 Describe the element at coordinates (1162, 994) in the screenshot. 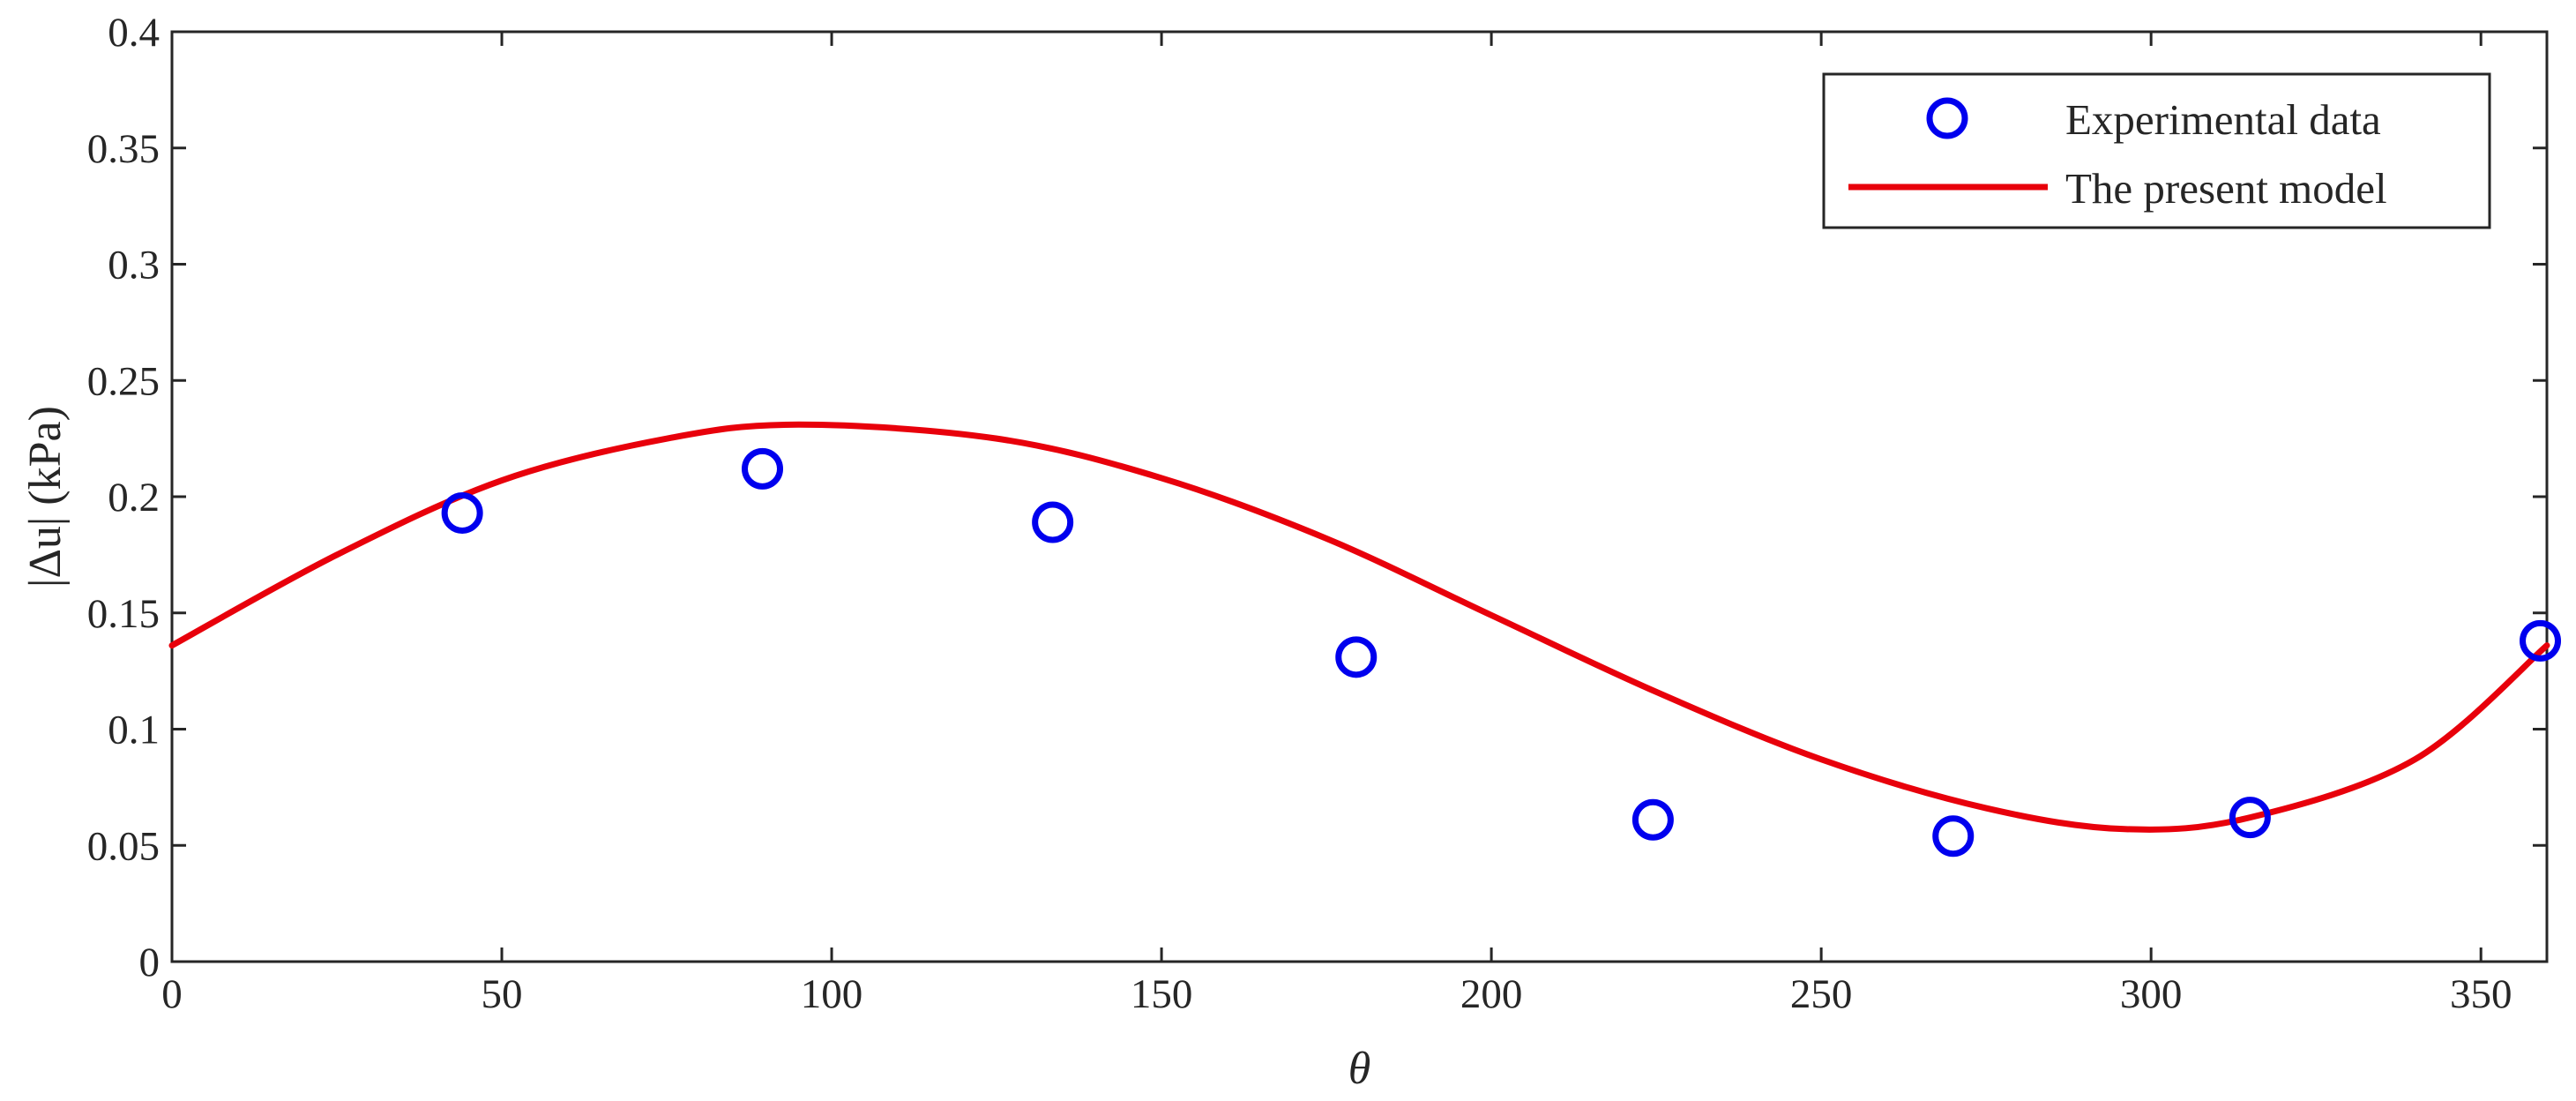

I see `x-tick-label: 150` at that location.